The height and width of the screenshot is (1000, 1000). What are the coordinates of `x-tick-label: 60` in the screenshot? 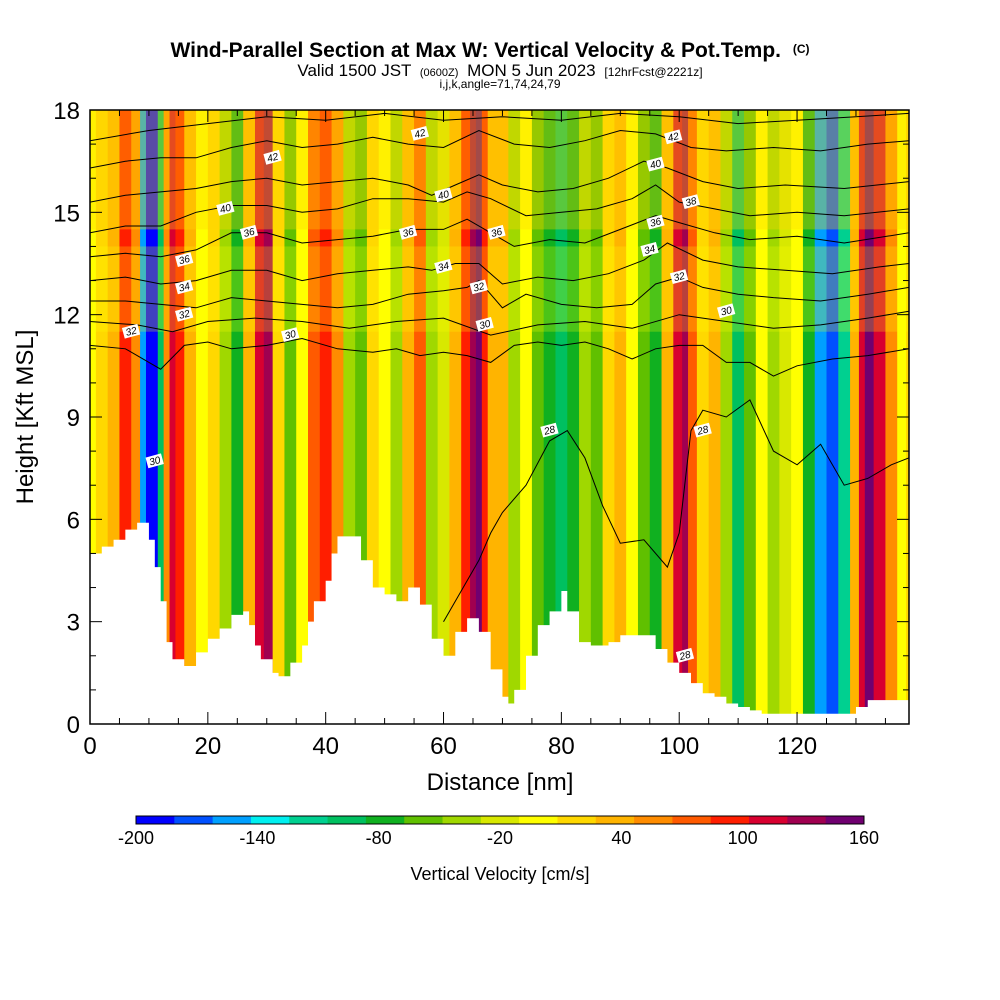 It's located at (443, 746).